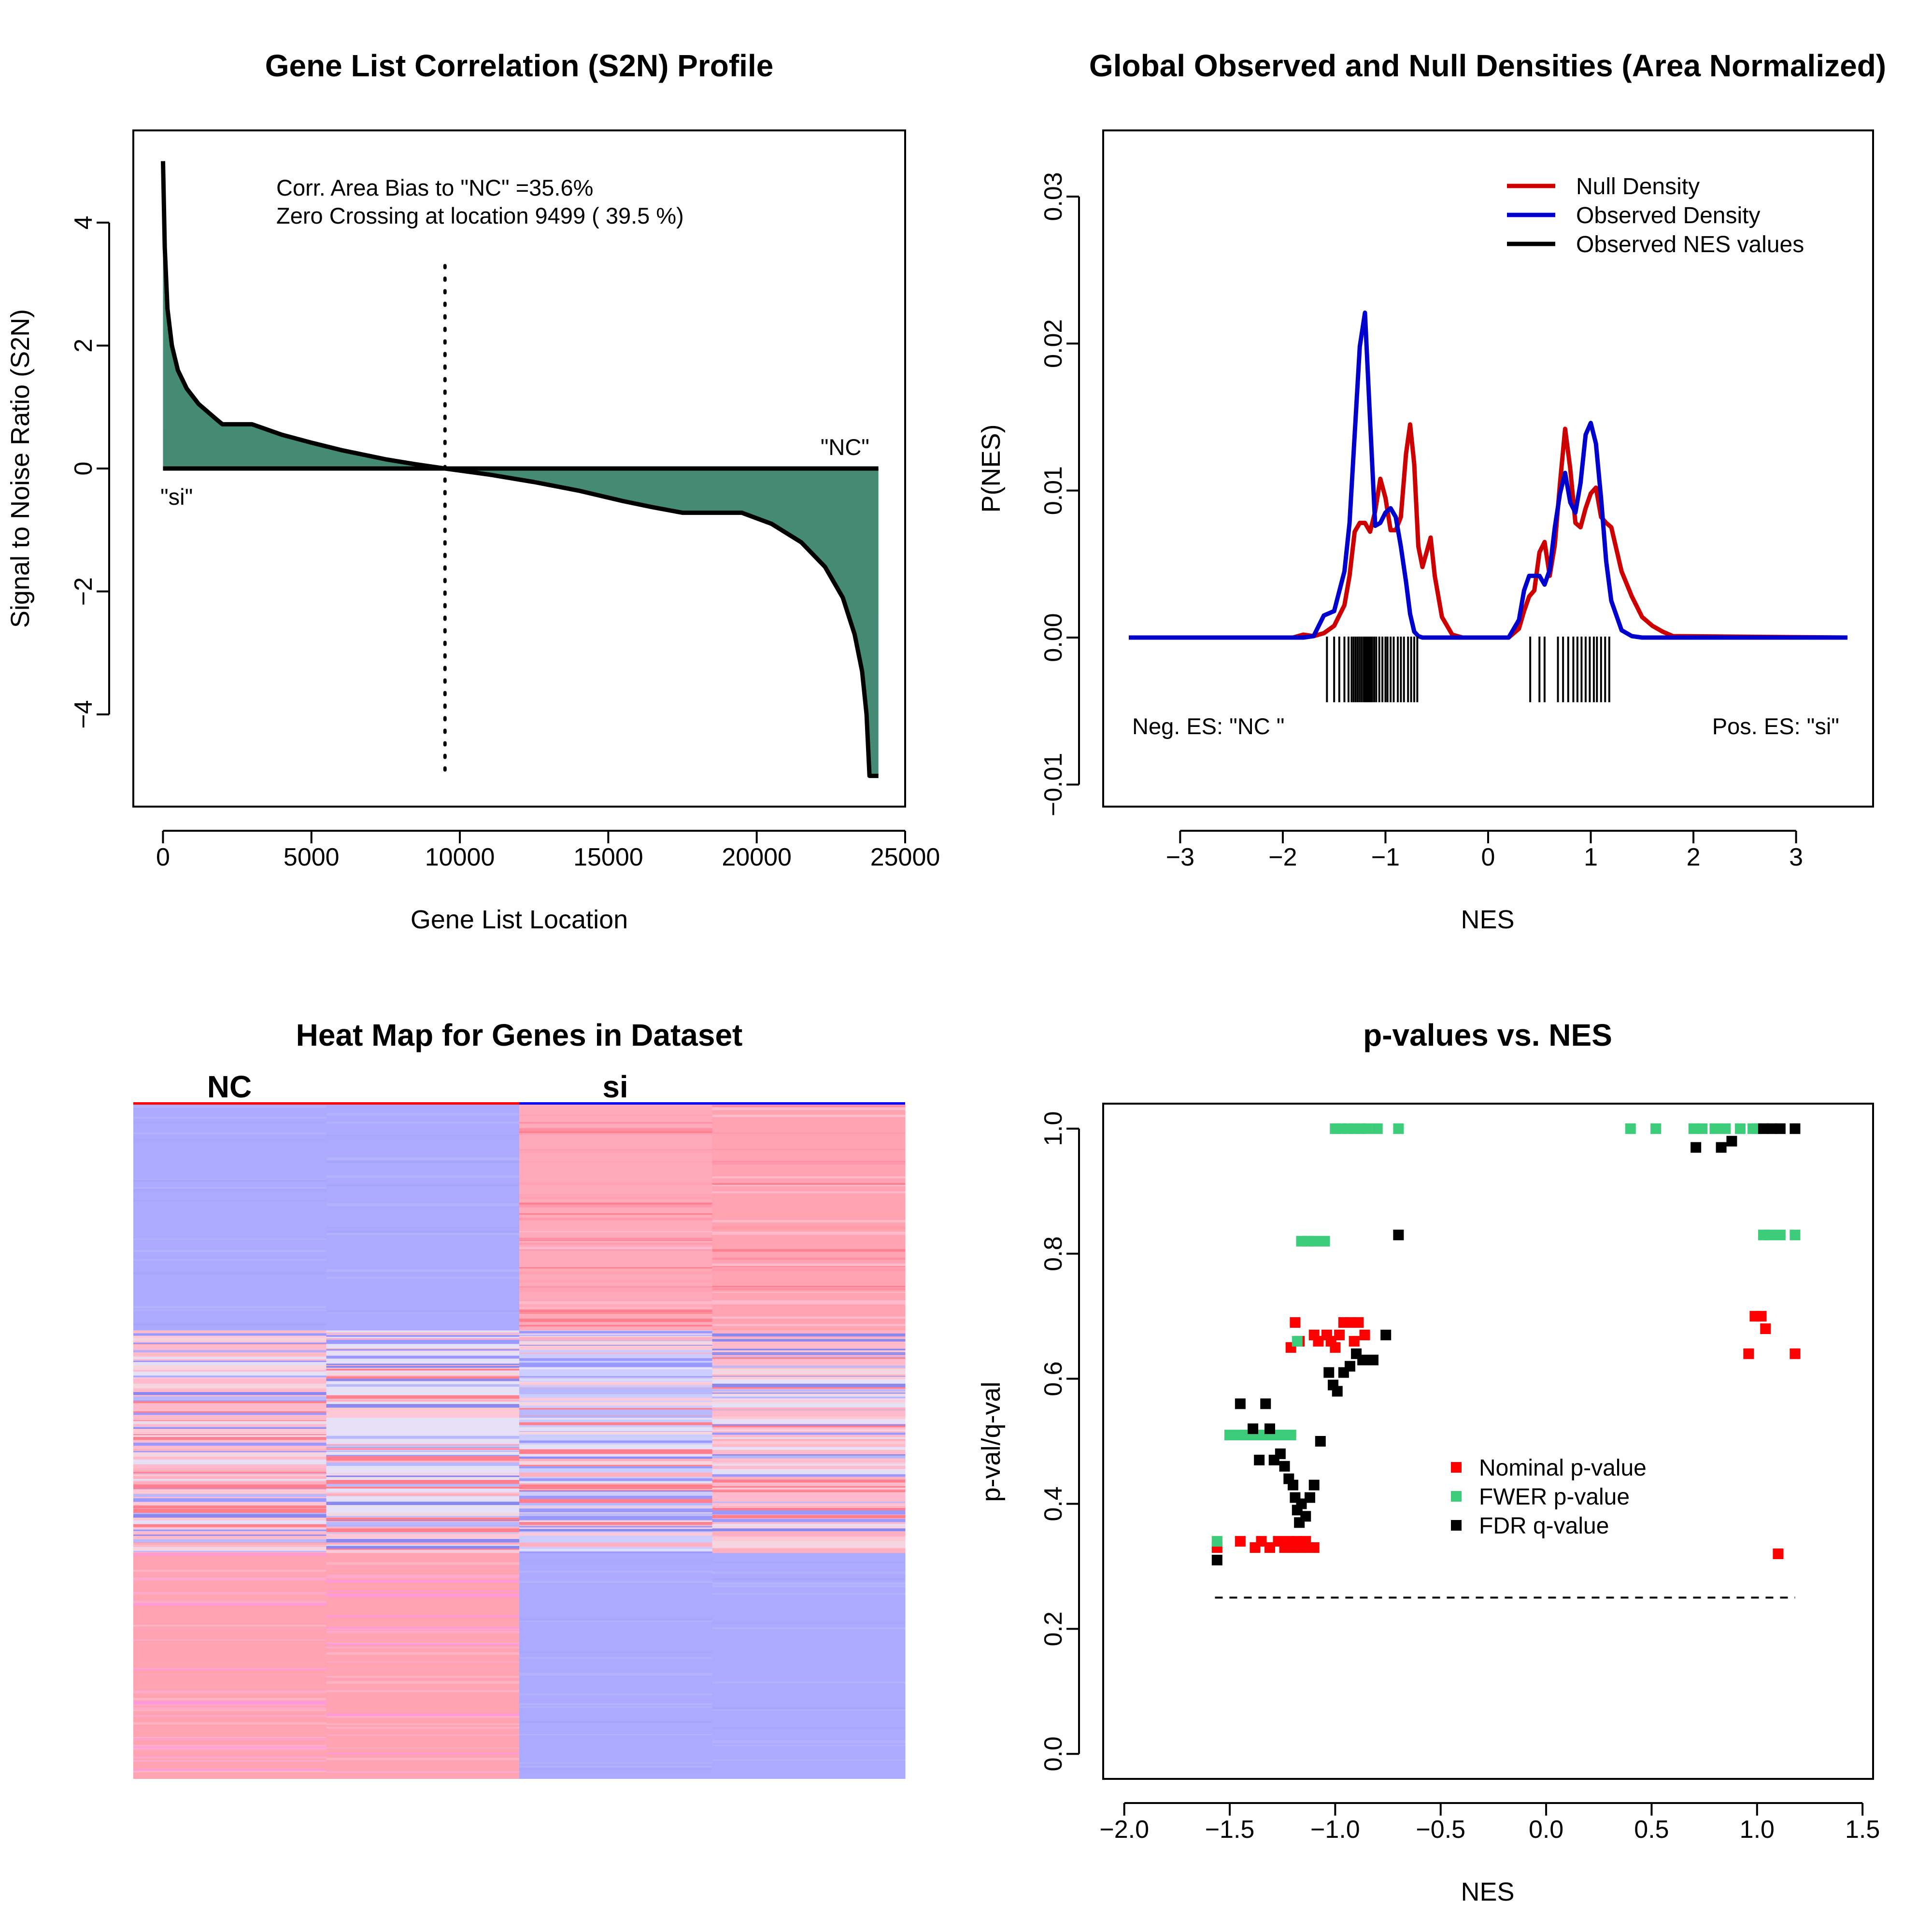 This screenshot has height=1932, width=1932. I want to click on density-x-tick-label: −3, so click(1180, 857).